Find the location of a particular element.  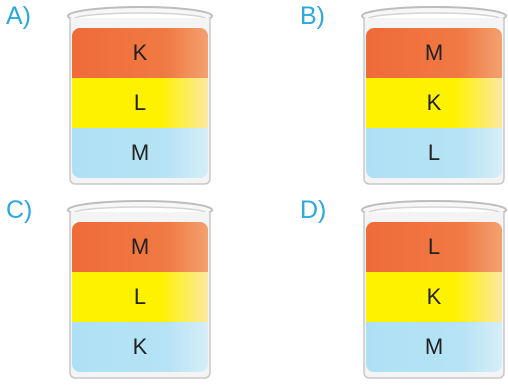

beaker: M L K is located at coordinates (140, 288).